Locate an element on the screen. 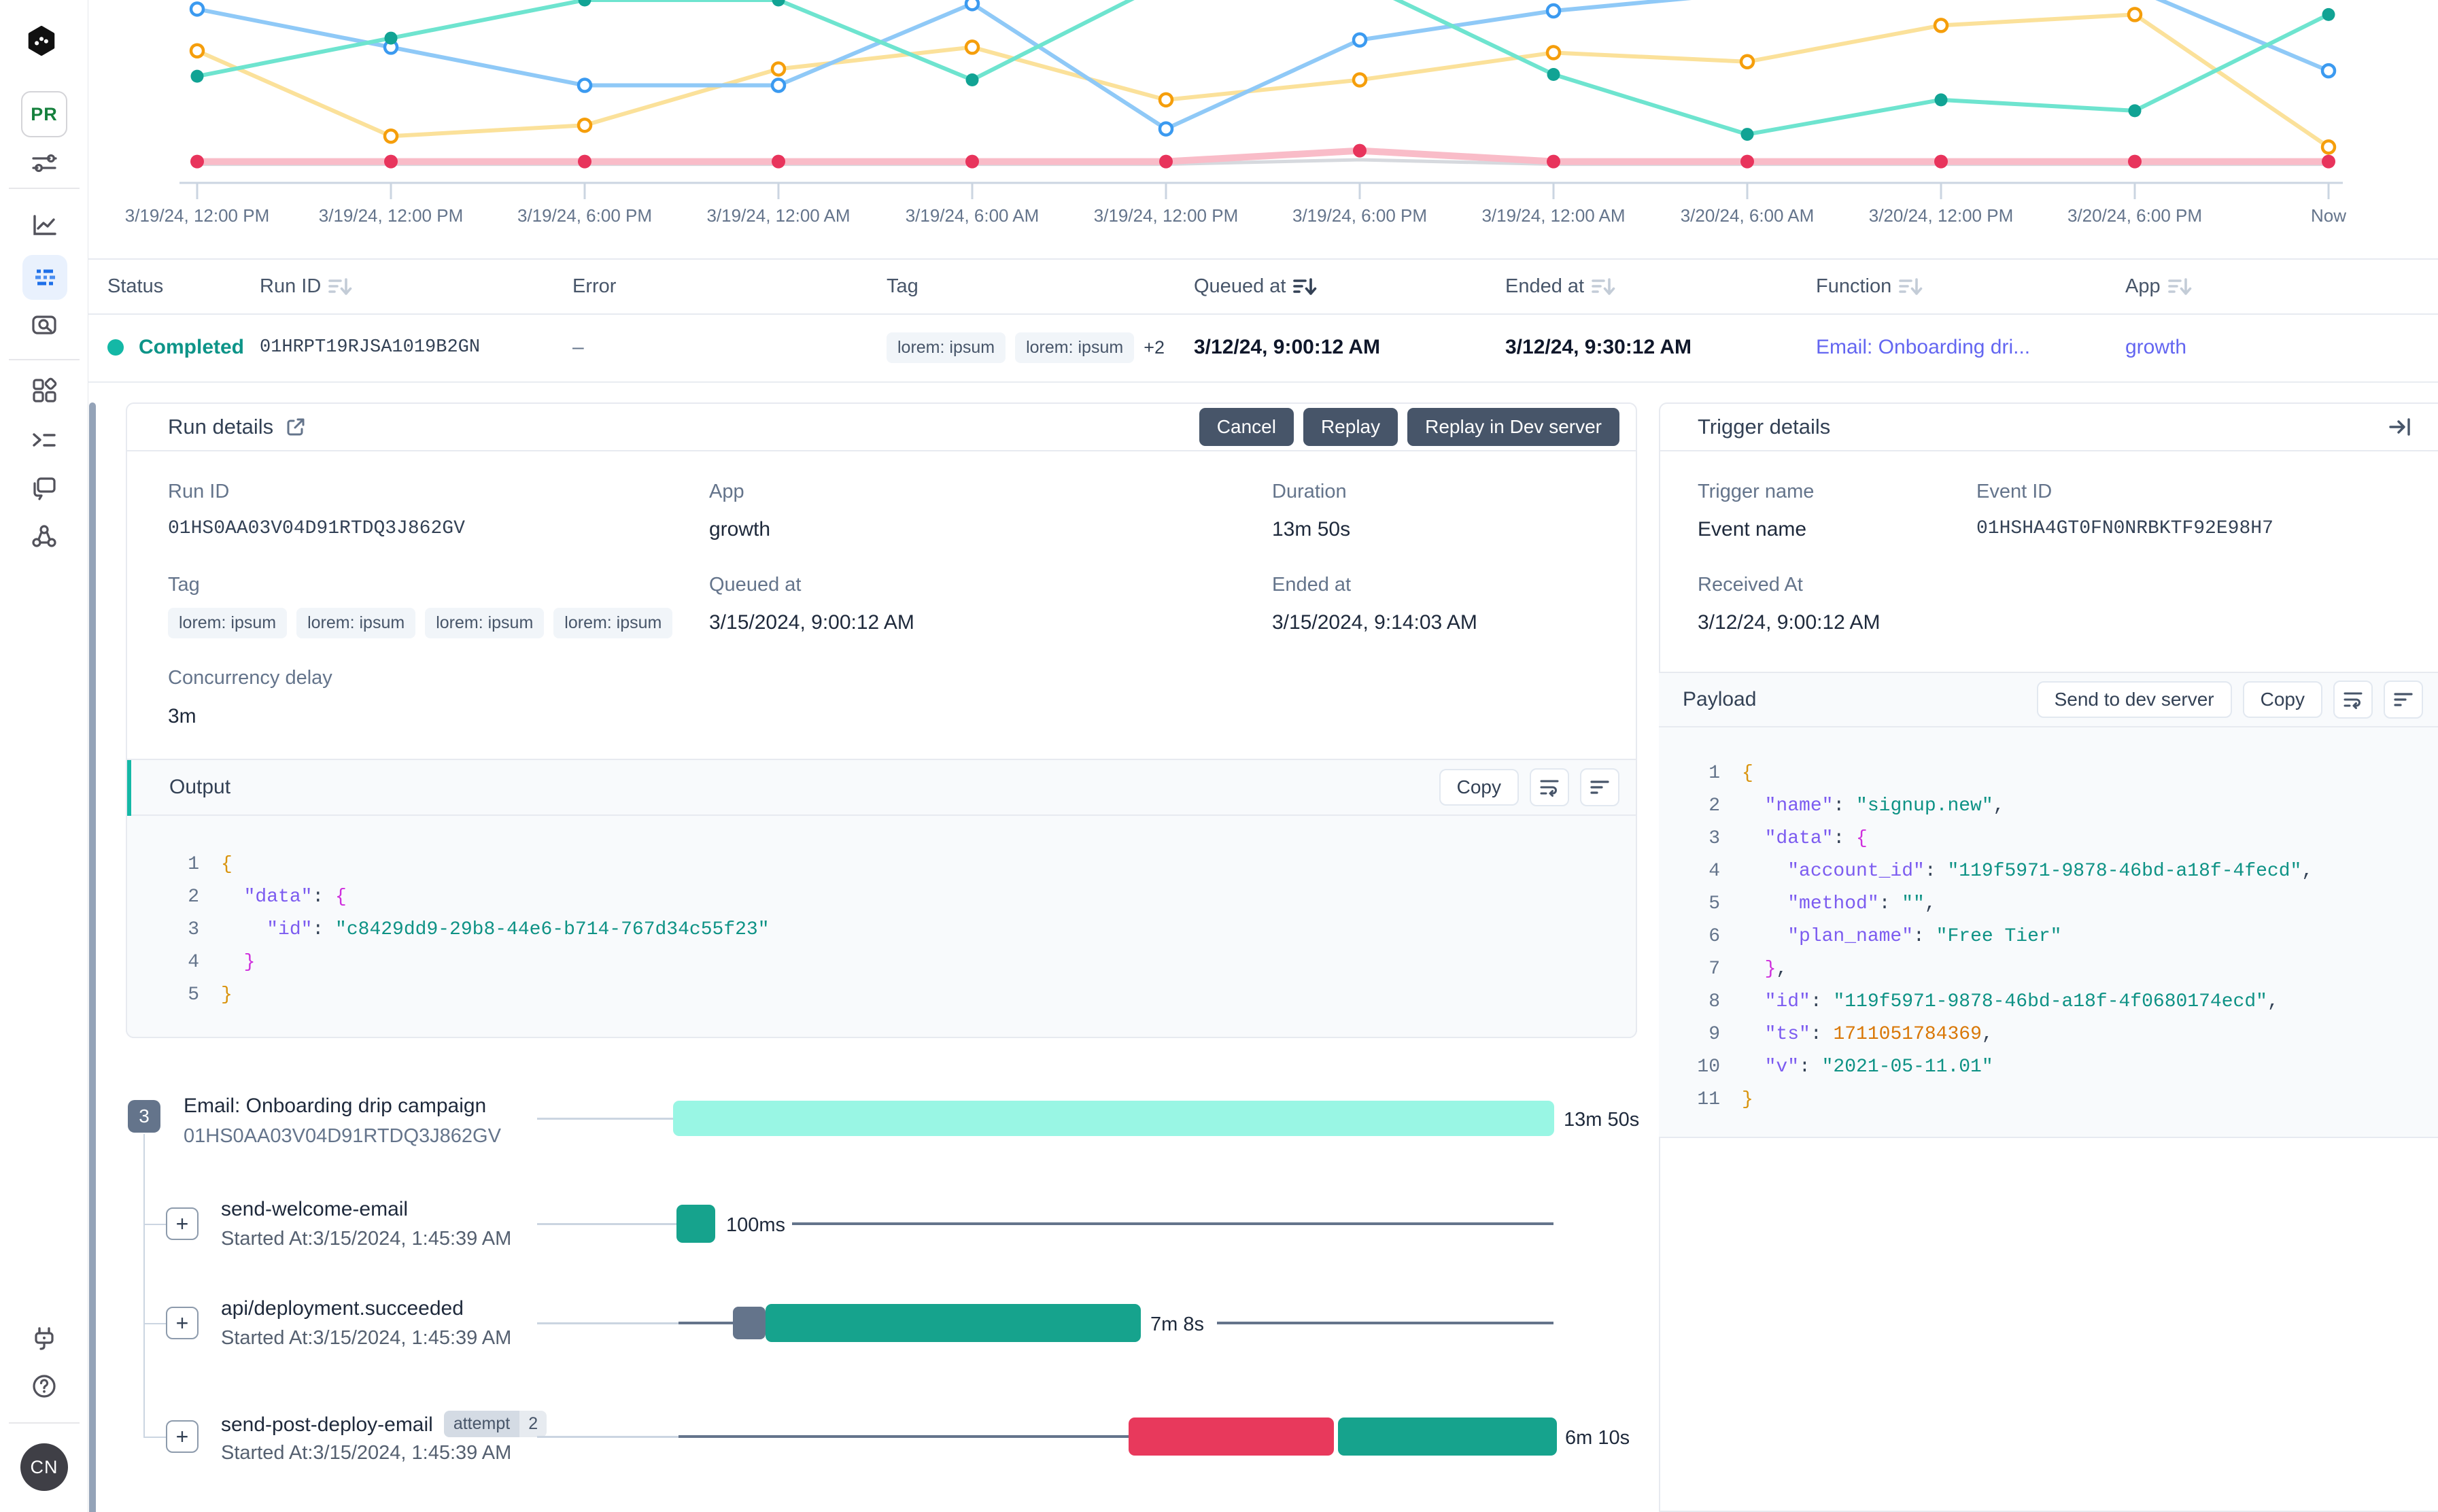 The image size is (2438, 1512). step-duration-label: 6m 10s is located at coordinates (1598, 1438).